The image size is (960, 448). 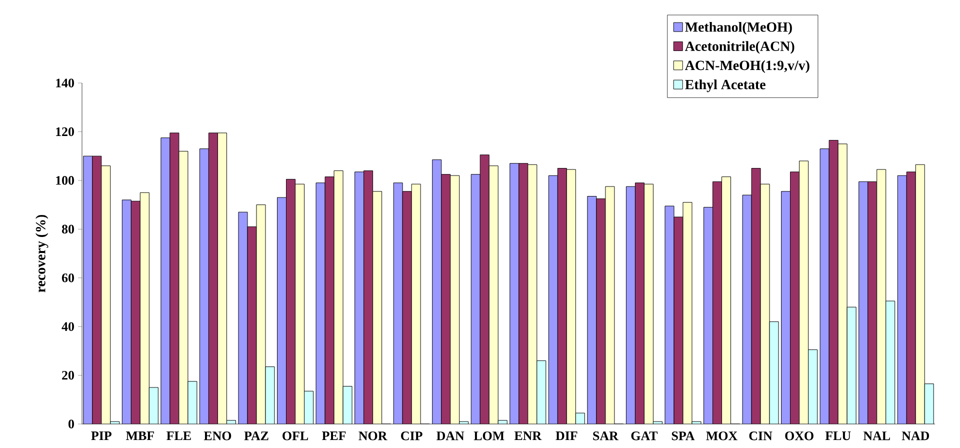 I want to click on y-tick-label: 0, so click(x=71, y=424).